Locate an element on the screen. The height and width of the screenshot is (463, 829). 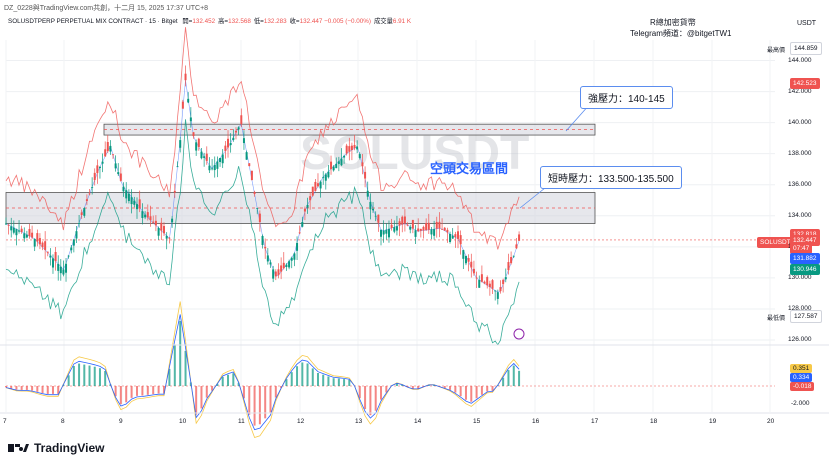
price-tick: 144.000 is located at coordinates (800, 60).